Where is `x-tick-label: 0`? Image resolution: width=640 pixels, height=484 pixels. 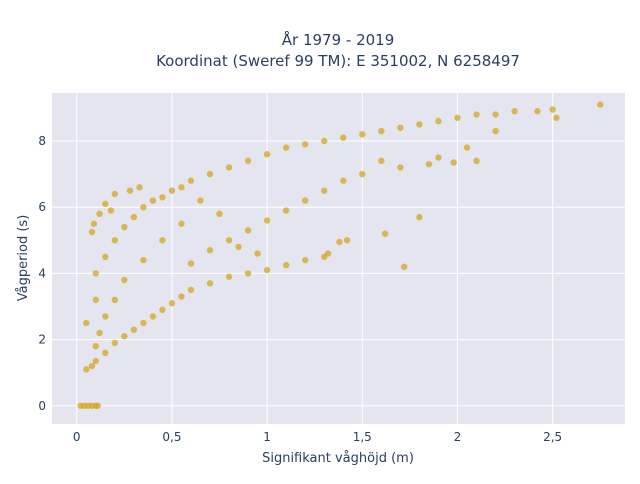 x-tick-label: 0 is located at coordinates (77, 437).